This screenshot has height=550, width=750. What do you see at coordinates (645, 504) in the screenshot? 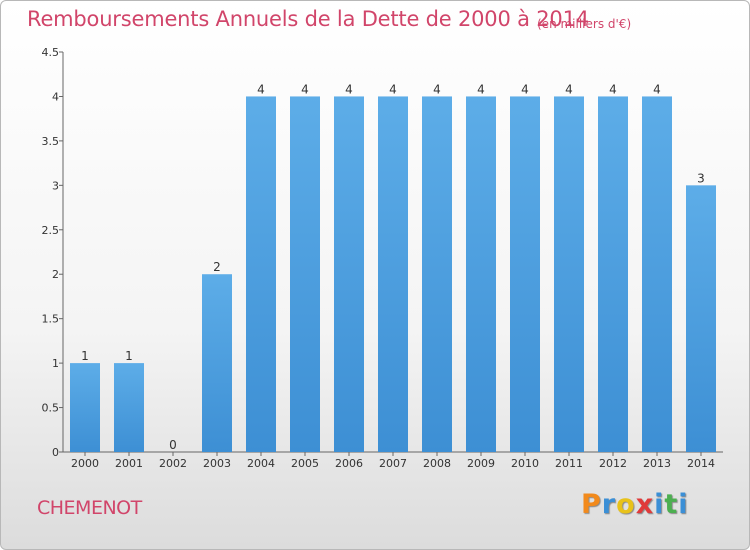
I see `logo-letter: x` at bounding box center [645, 504].